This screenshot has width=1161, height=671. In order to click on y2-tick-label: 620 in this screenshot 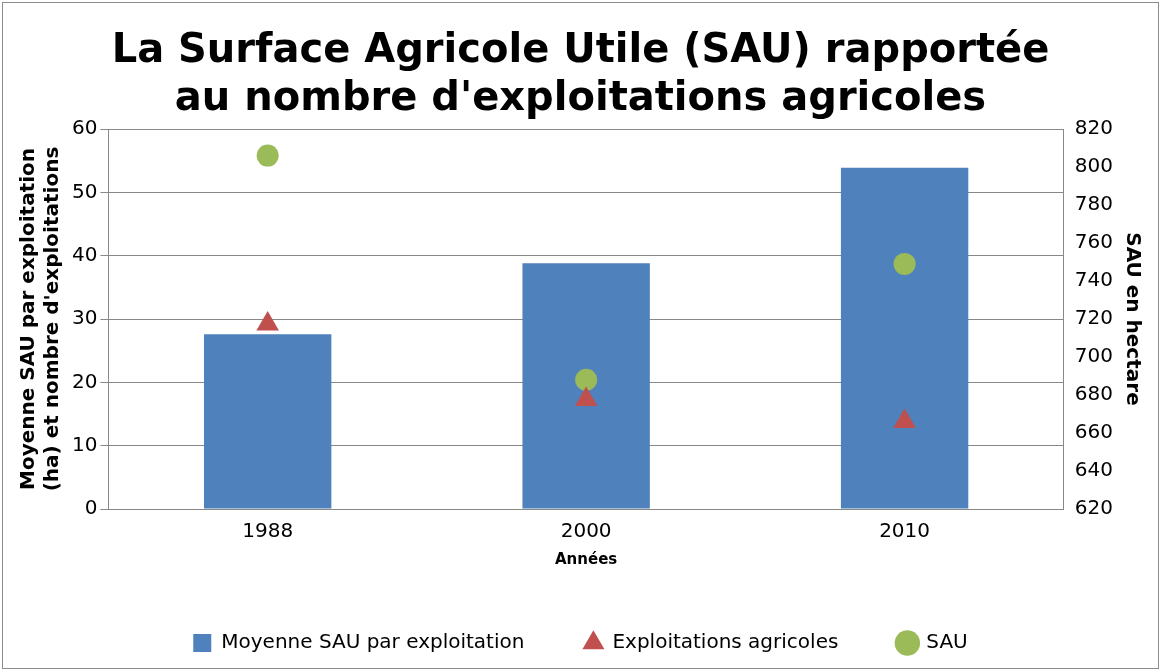, I will do `click(1094, 507)`.